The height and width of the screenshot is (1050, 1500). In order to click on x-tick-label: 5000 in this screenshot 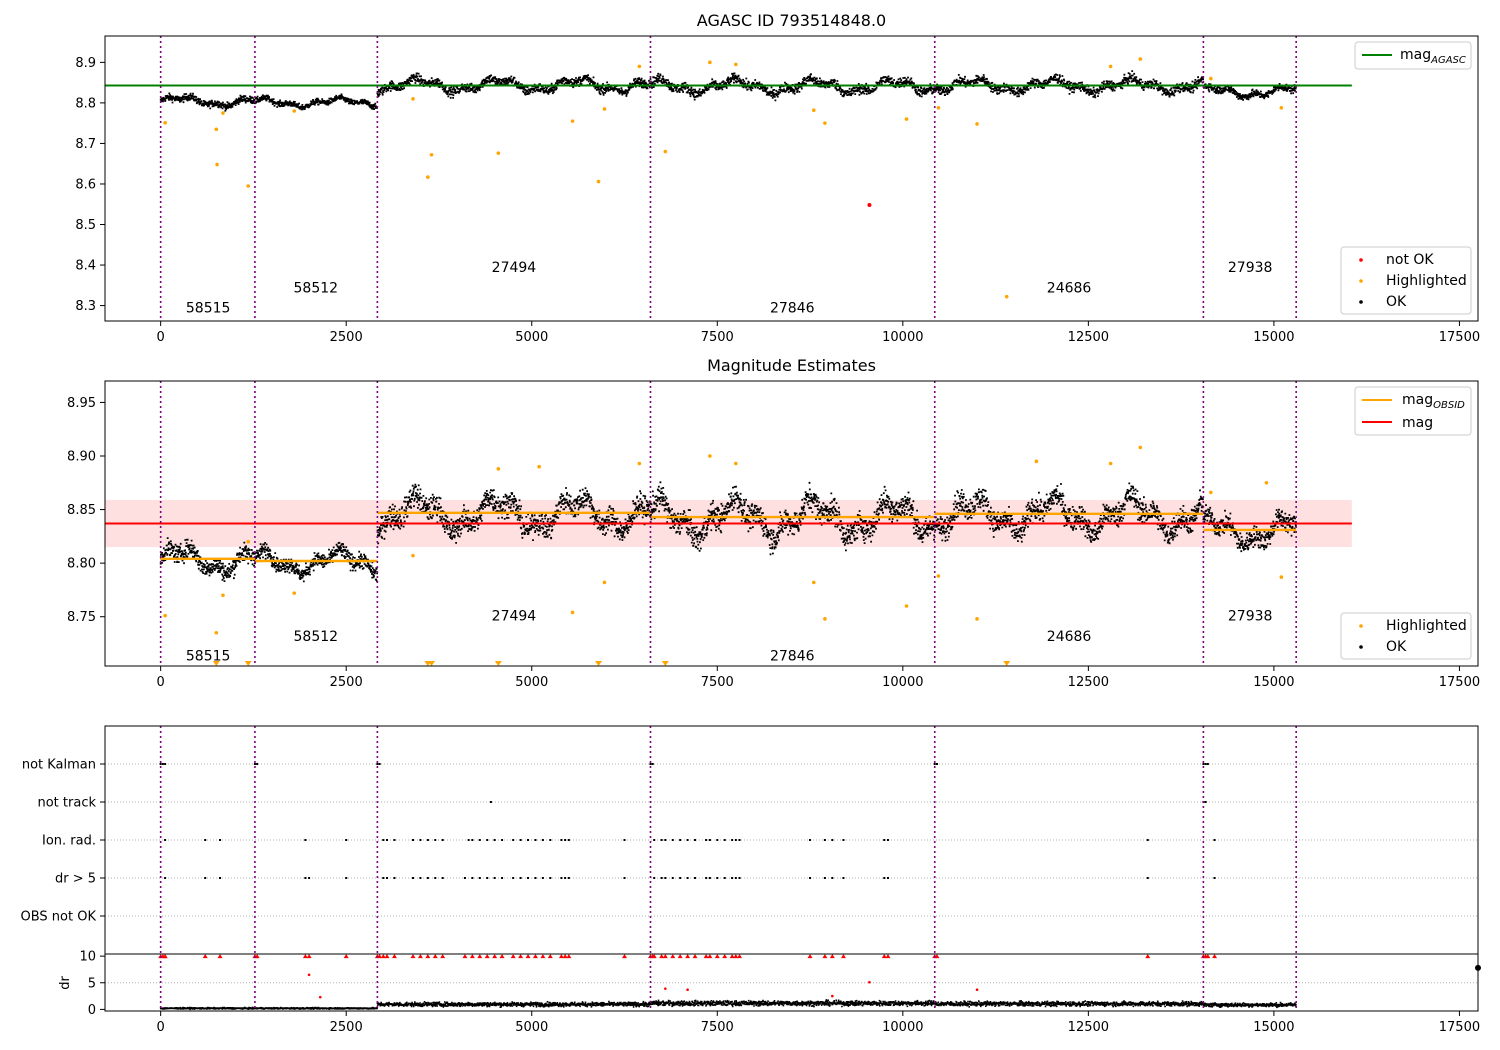, I will do `click(531, 1027)`.